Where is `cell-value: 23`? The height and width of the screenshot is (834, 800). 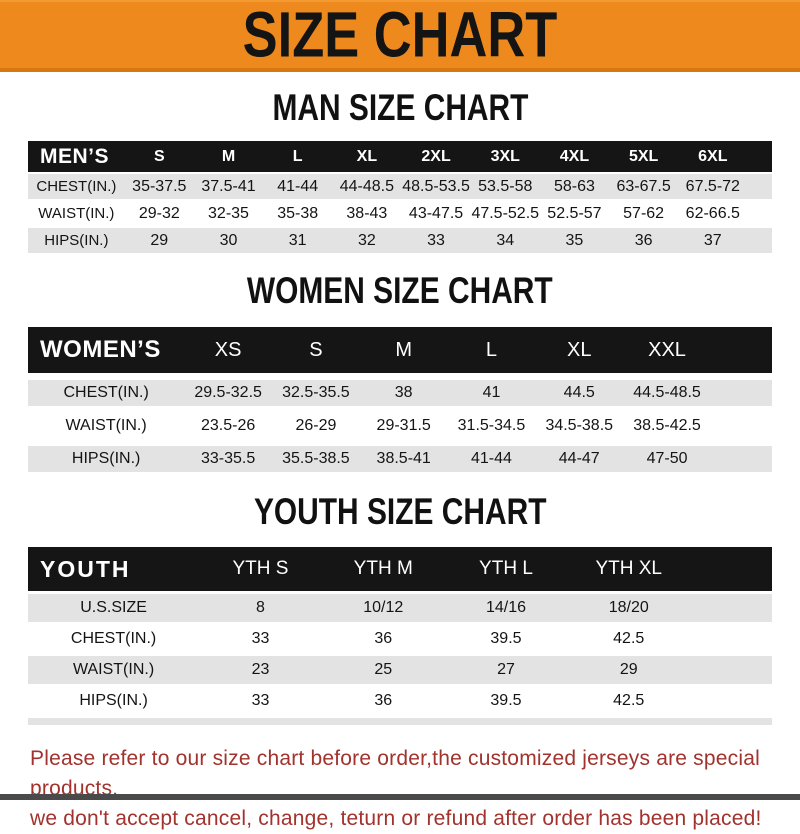
cell-value: 23 is located at coordinates (260, 669).